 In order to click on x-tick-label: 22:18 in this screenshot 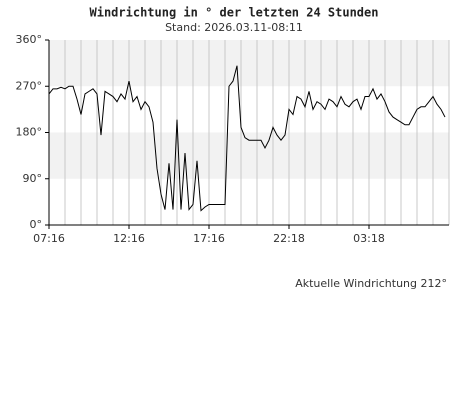, I will do `click(289, 238)`.